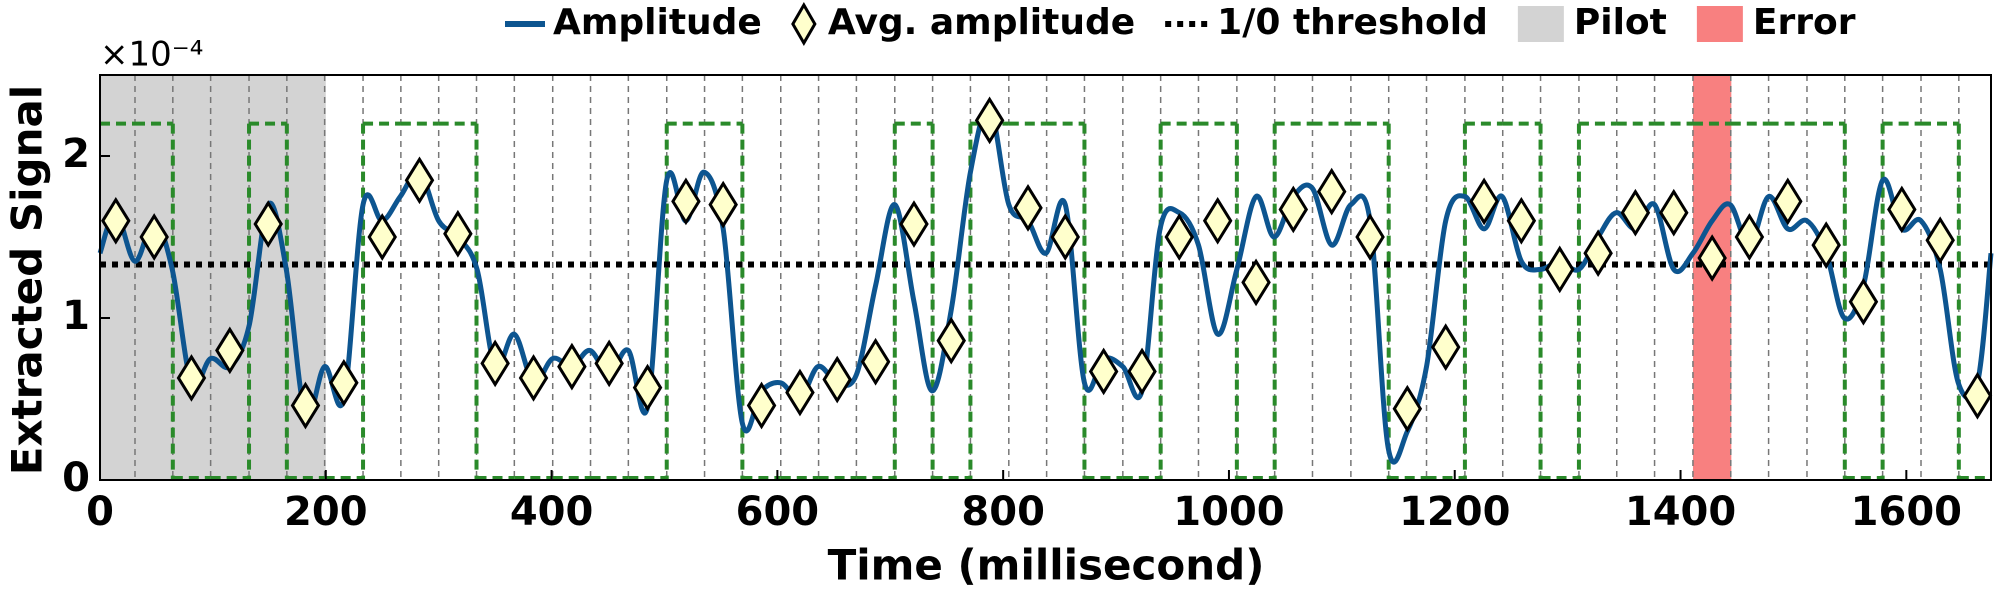  What do you see at coordinates (778, 512) in the screenshot?
I see `x-tick-label: 600` at bounding box center [778, 512].